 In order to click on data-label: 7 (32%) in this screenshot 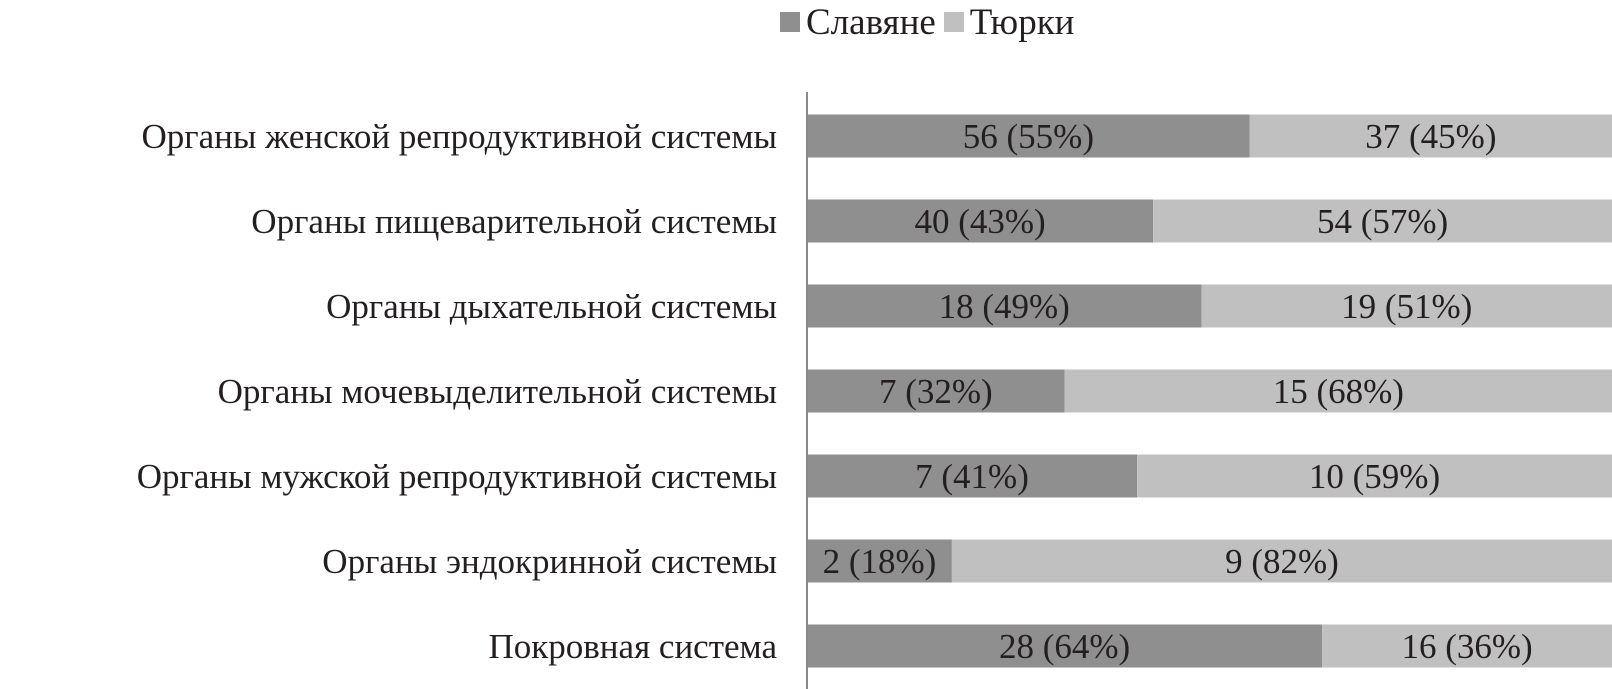, I will do `click(936, 391)`.